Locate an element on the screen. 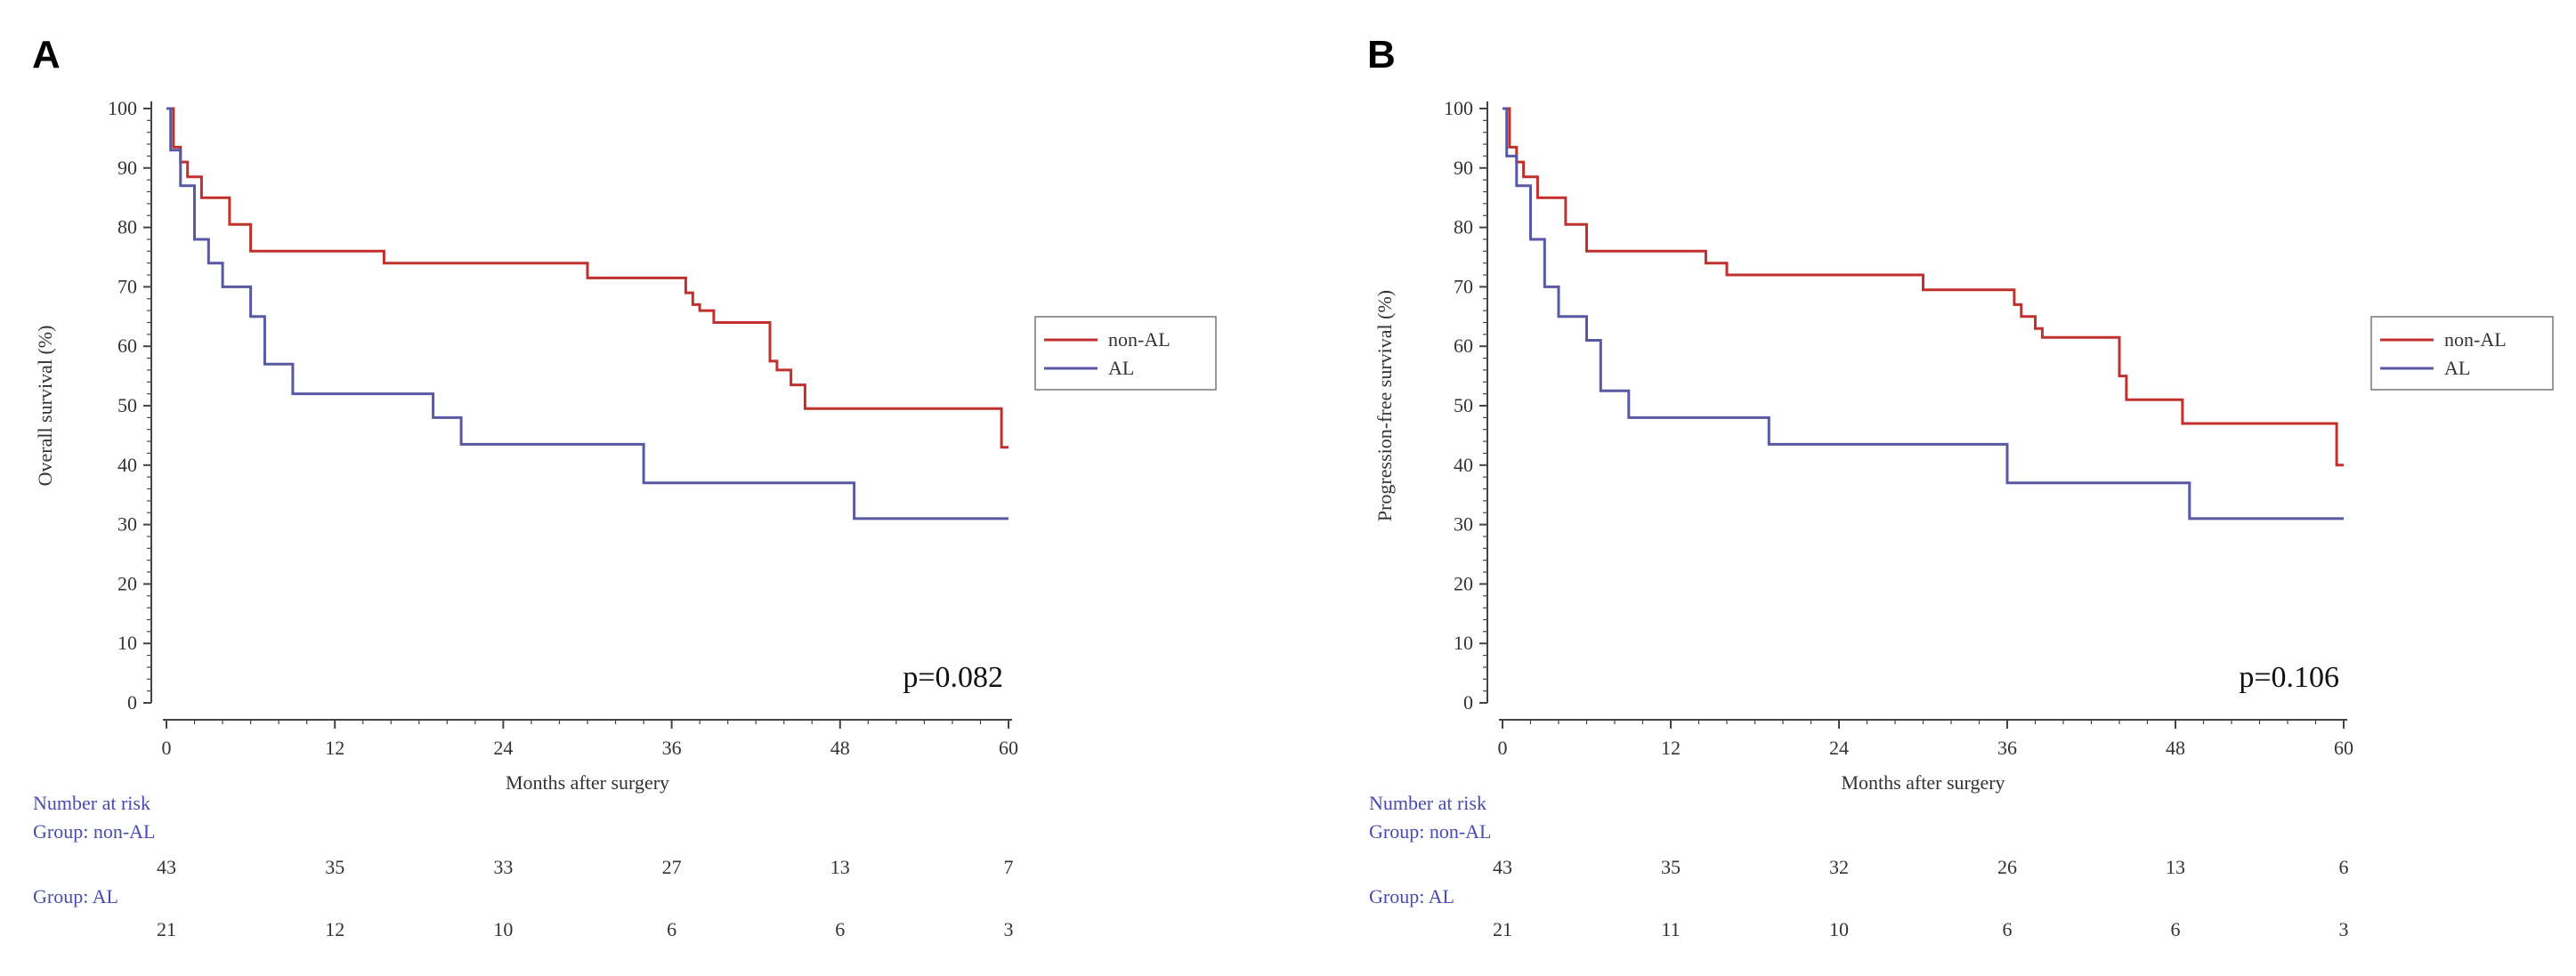  y-axis-title: Progression-free survival (%) is located at coordinates (1384, 405).